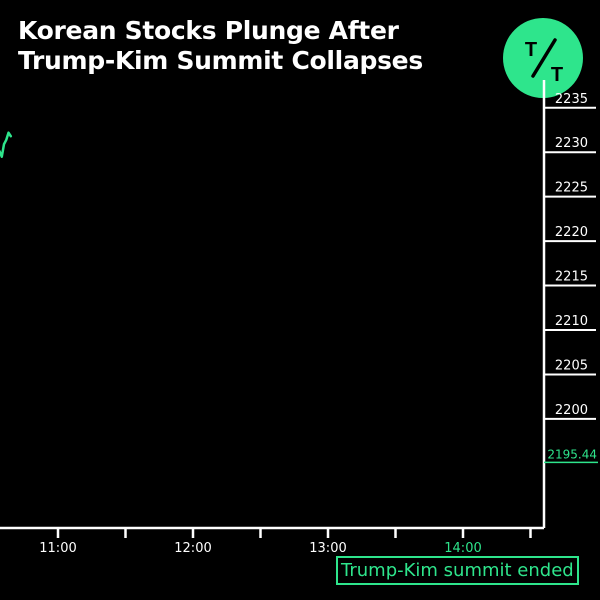 The image size is (600, 600). I want to click on y-tick-label: 2220, so click(571, 232).